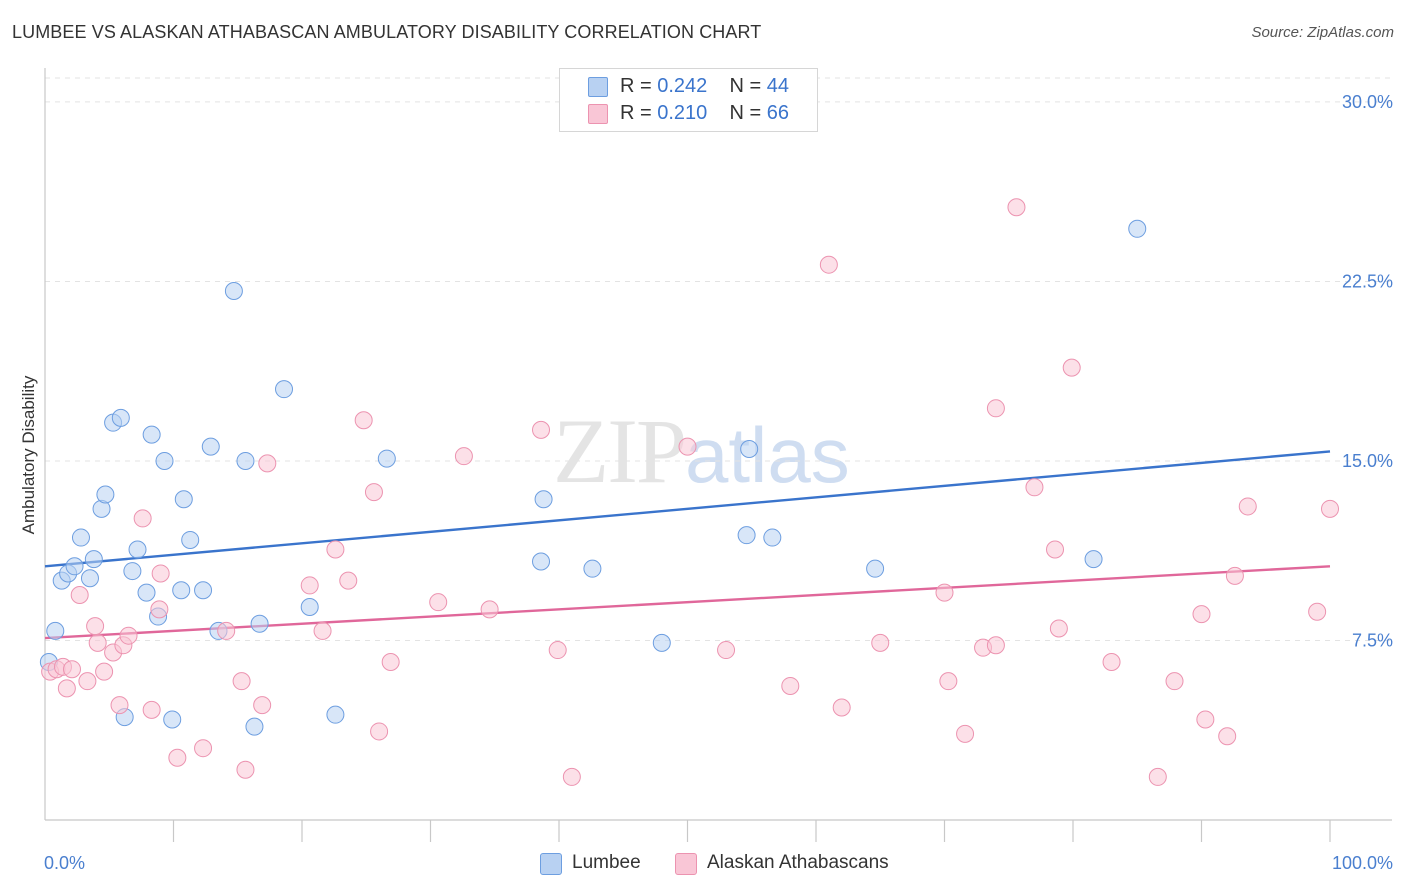 Image resolution: width=1406 pixels, height=892 pixels. Describe the element at coordinates (798, 862) in the screenshot. I see `legend-label-athabascans: Alaskan Athabascans` at that location.